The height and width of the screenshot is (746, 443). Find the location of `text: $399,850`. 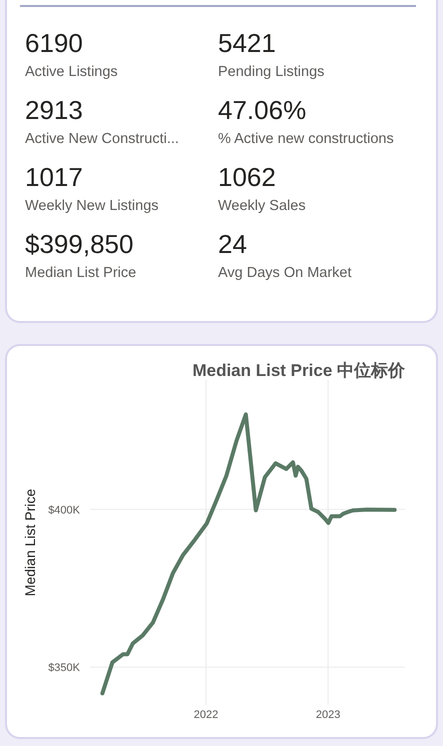

text: $399,850 is located at coordinates (79, 244).